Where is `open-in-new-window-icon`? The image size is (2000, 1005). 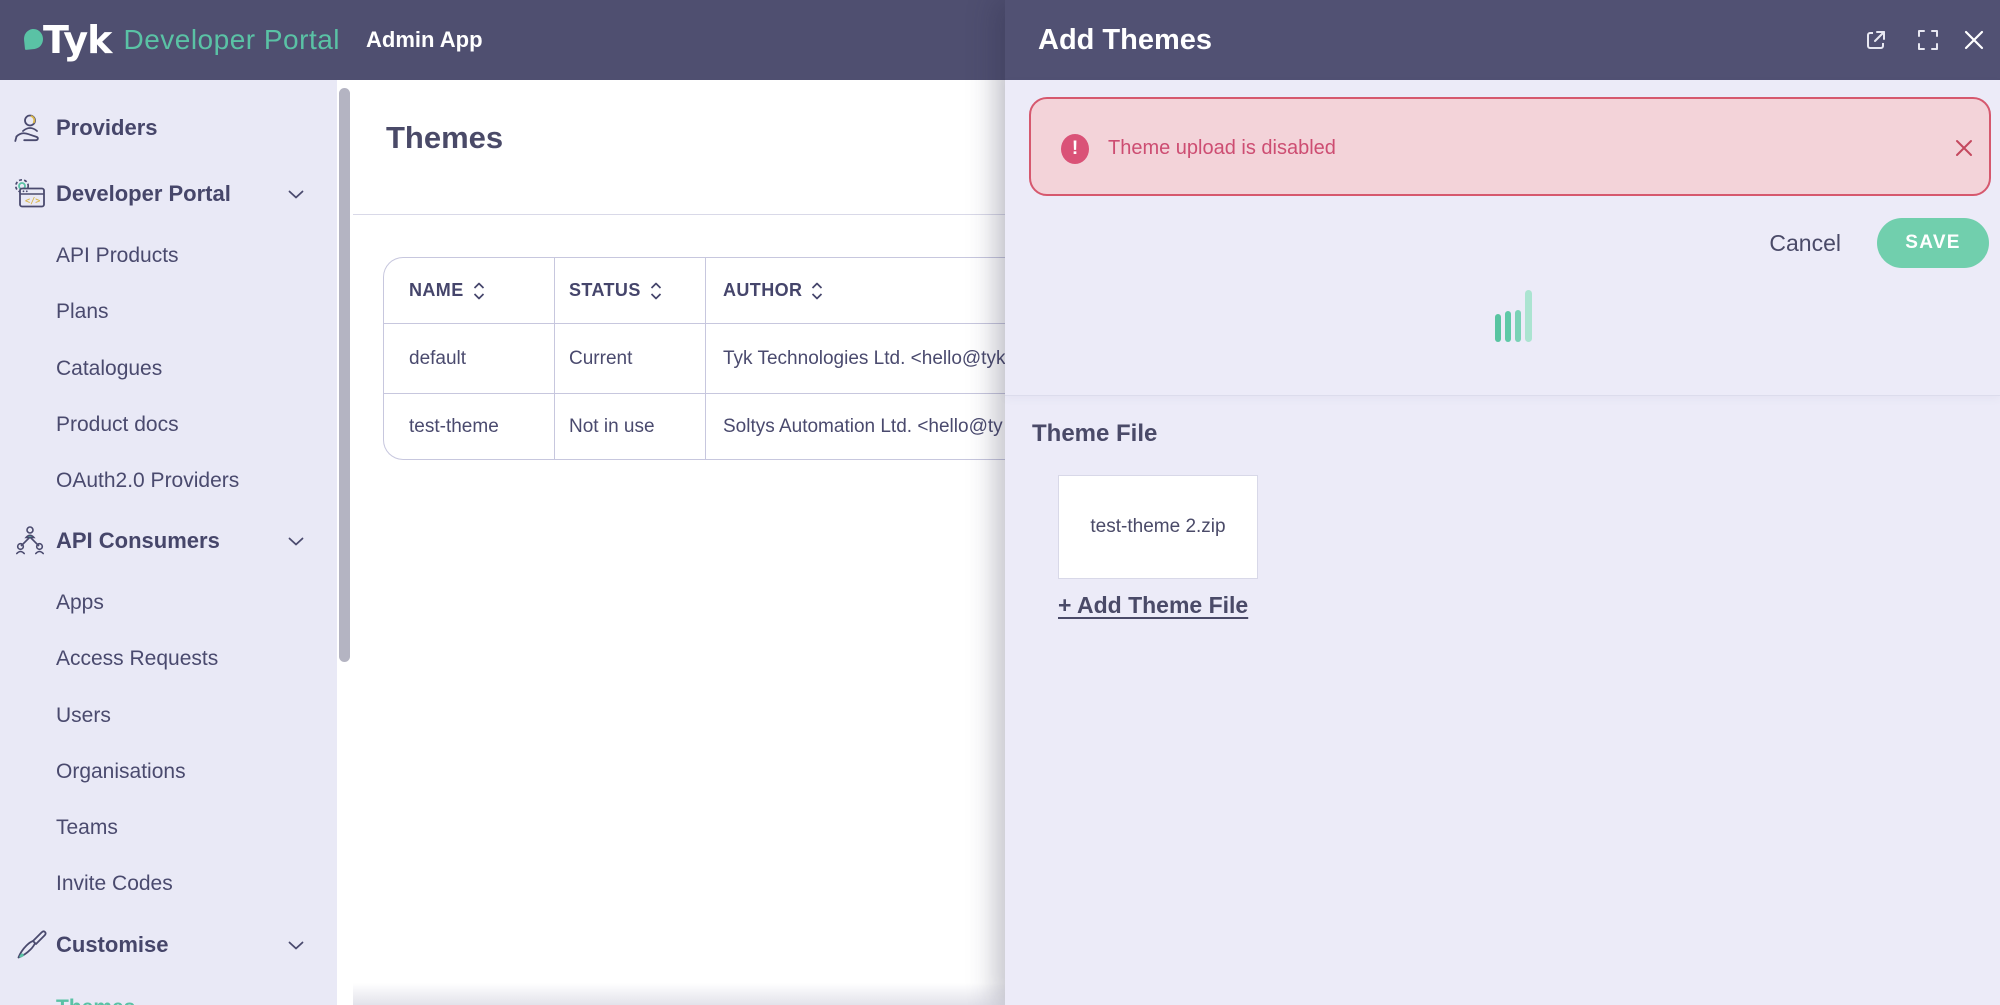 open-in-new-window-icon is located at coordinates (1876, 40).